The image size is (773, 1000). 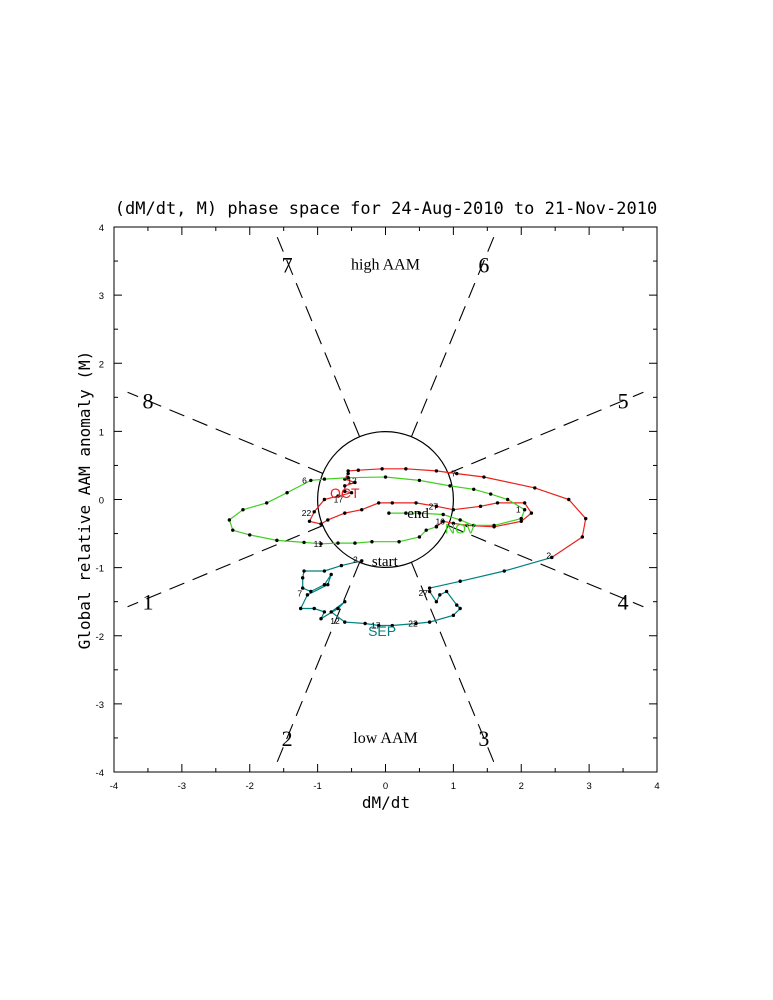 What do you see at coordinates (101, 228) in the screenshot?
I see `y-tick-label: 4` at bounding box center [101, 228].